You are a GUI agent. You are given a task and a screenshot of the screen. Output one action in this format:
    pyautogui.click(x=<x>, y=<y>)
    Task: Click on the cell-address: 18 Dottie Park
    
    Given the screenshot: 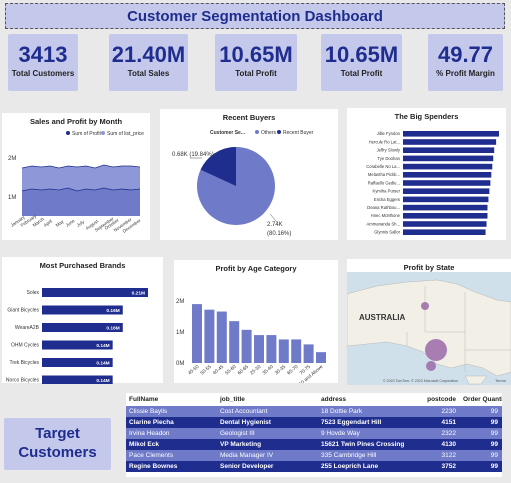 What is the action you would take?
    pyautogui.click(x=342, y=411)
    